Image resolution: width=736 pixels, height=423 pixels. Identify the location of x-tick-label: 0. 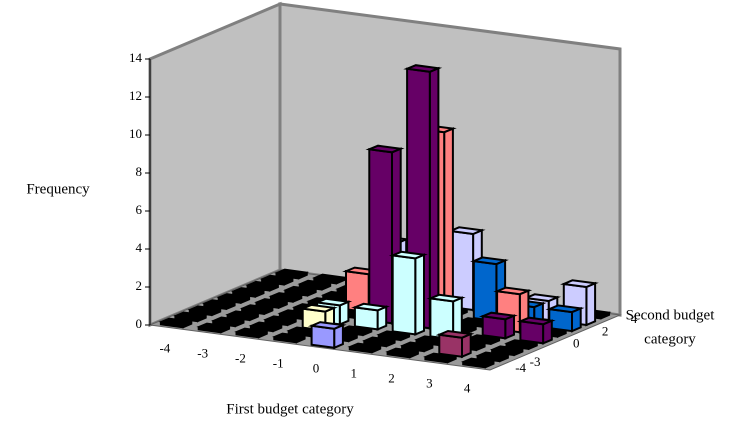
(316, 367).